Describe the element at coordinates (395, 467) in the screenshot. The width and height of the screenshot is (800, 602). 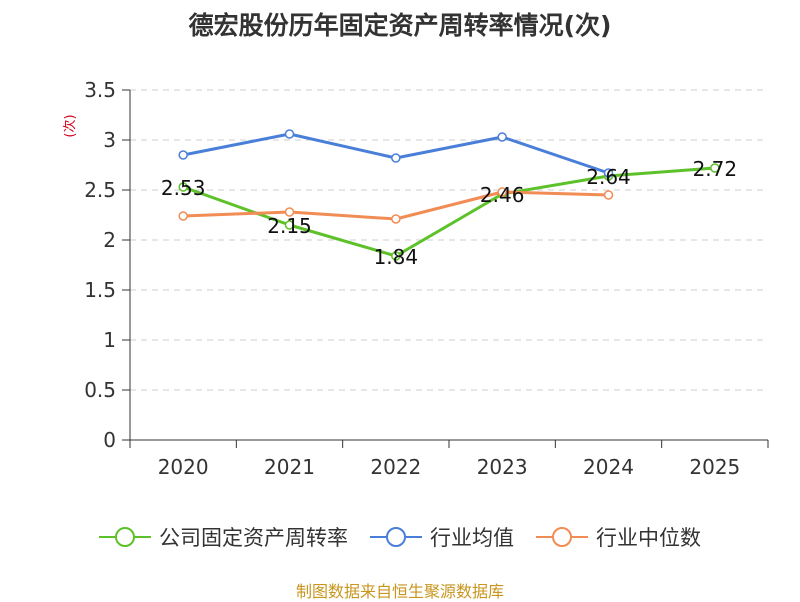
I see `x-tick-label: 2022` at that location.